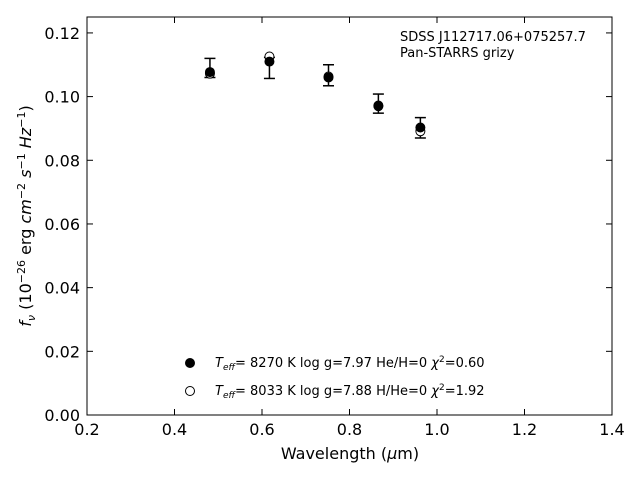 This screenshot has width=640, height=480. What do you see at coordinates (62, 224) in the screenshot?
I see `y-tick-label: 0.06` at bounding box center [62, 224].